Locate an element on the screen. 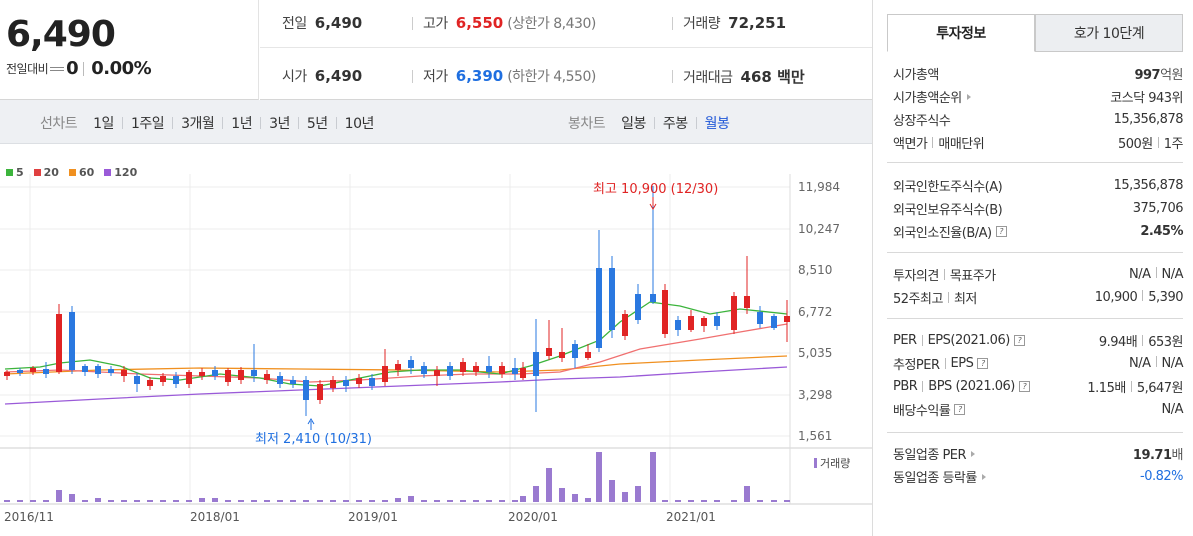 The width and height of the screenshot is (1193, 536). period-1d: 1일 is located at coordinates (103, 124).